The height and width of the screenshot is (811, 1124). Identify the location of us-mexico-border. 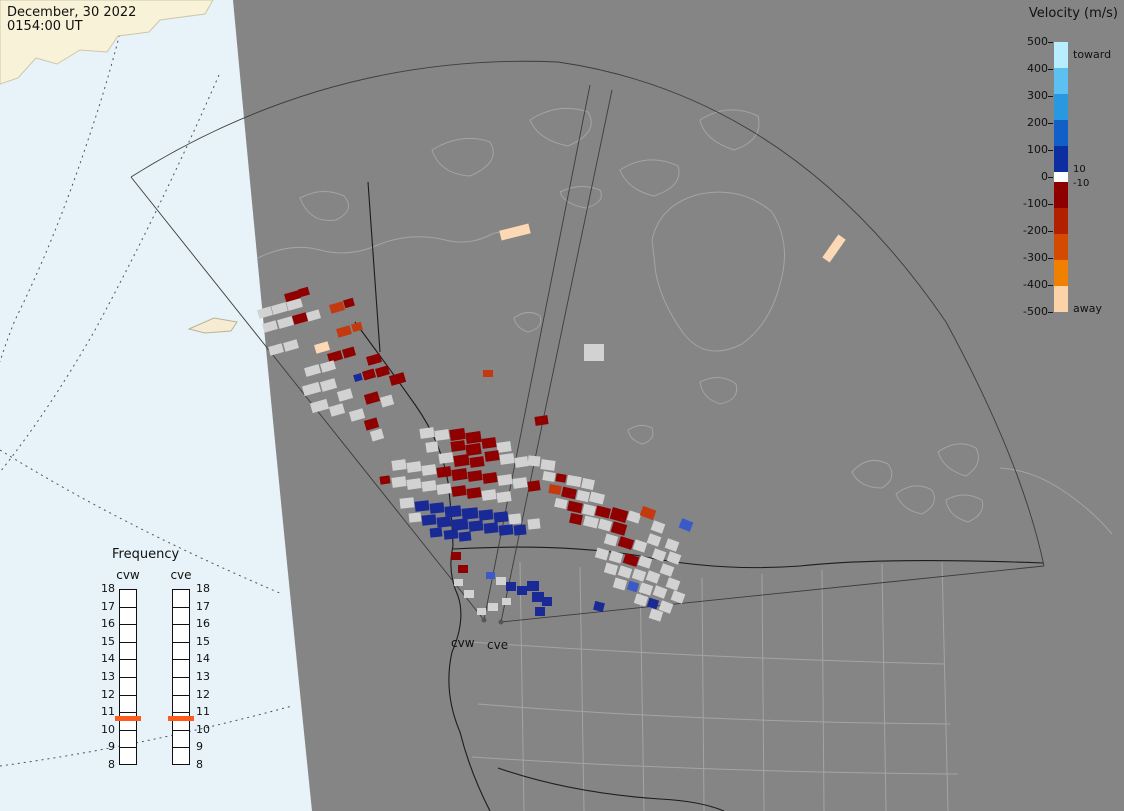
(611, 789).